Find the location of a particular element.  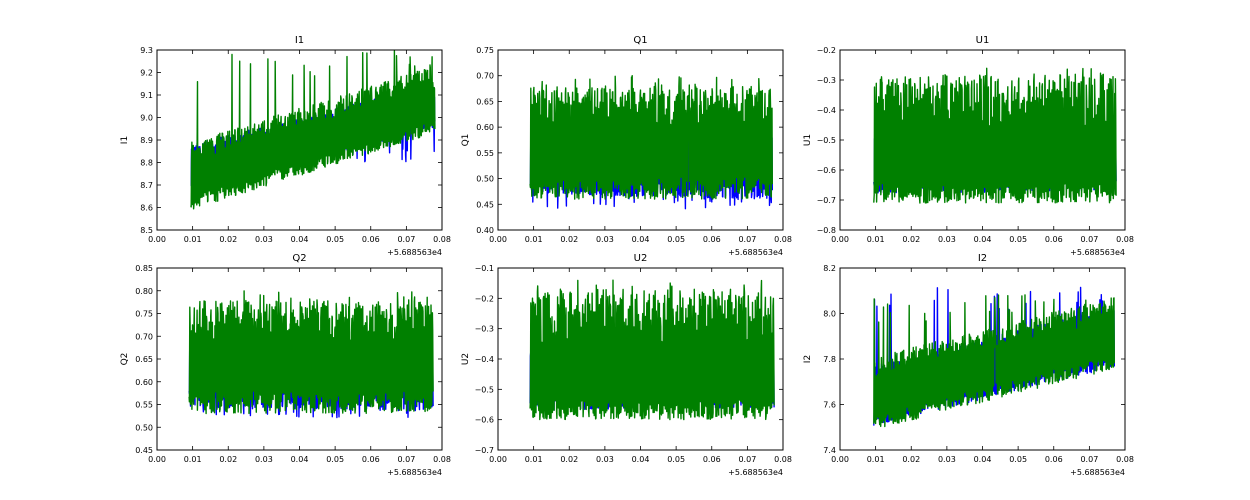

y-tick-label: 0.85 is located at coordinates (144, 268).